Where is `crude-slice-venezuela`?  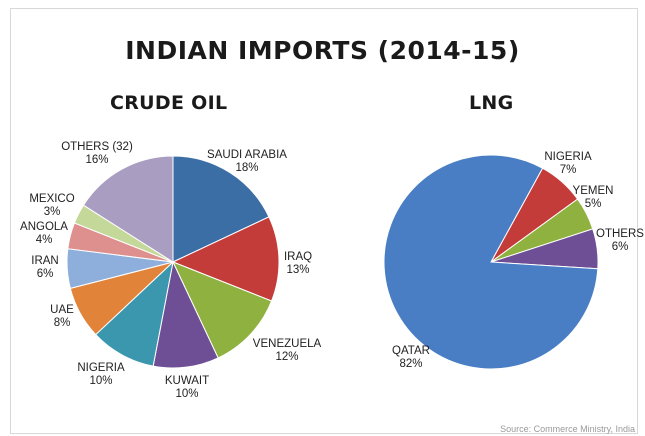 crude-slice-venezuela is located at coordinates (222, 310).